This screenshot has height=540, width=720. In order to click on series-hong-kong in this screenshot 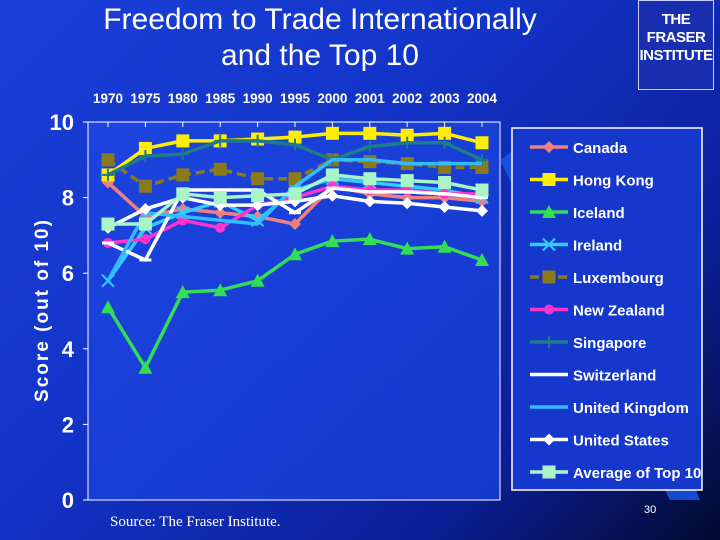, I will do `click(295, 154)`.